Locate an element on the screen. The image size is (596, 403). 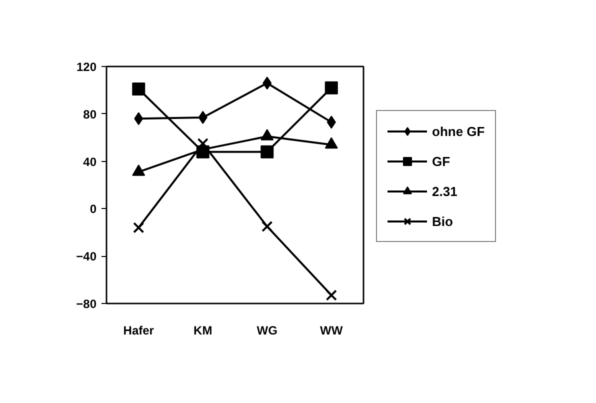
legend-label: GF is located at coordinates (442, 161).